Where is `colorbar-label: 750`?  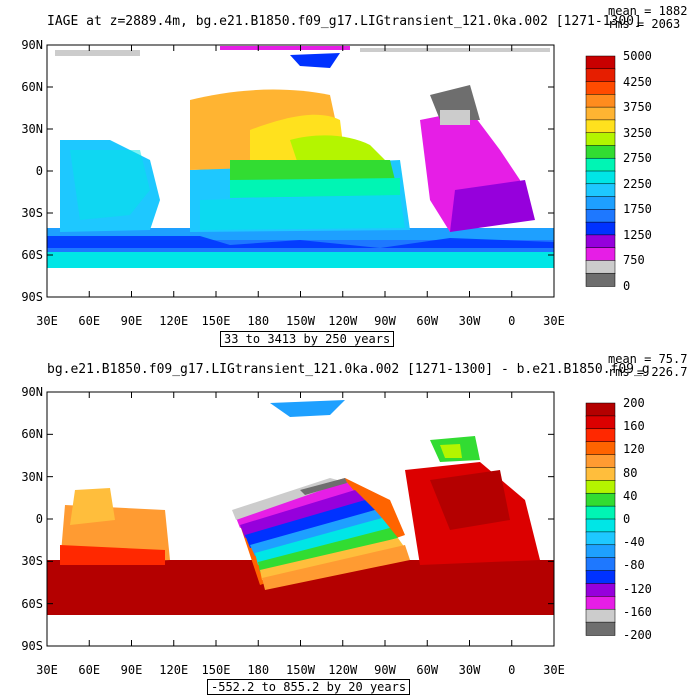
colorbar-label: 750 is located at coordinates (634, 260).